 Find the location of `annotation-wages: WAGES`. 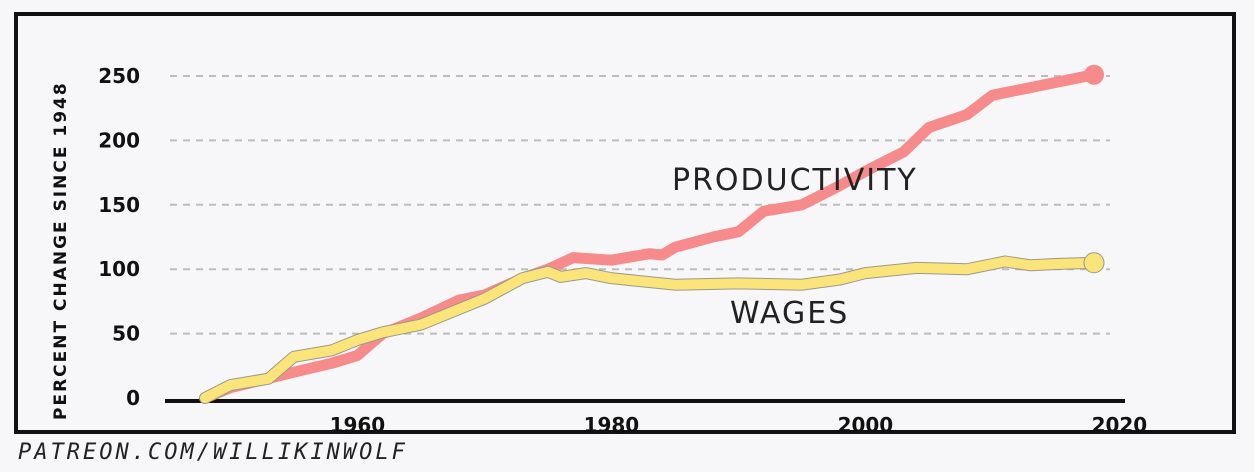

annotation-wages: WAGES is located at coordinates (789, 313).